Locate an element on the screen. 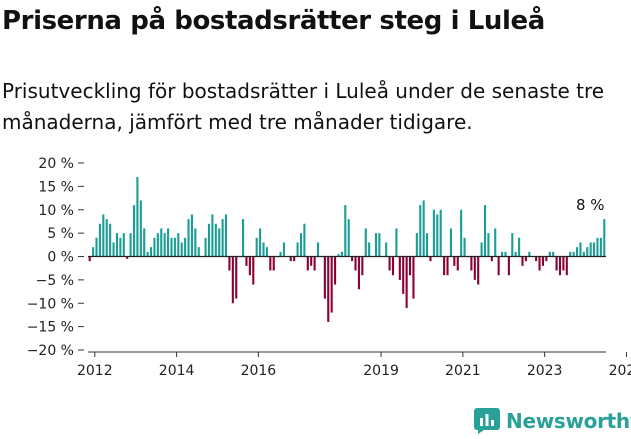 The width and height of the screenshot is (631, 439). y-tick-label: −5 % is located at coordinates (55, 281).